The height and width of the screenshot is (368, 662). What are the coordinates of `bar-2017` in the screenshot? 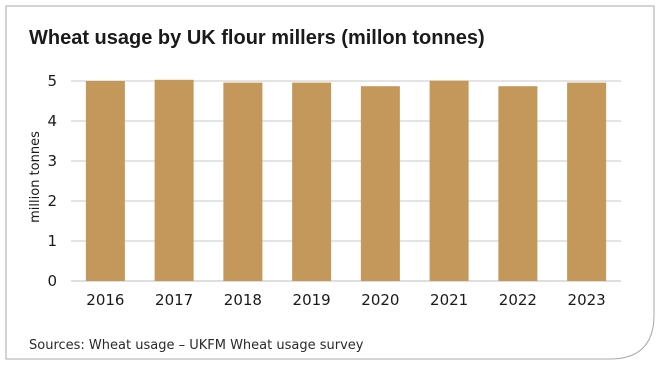 It's located at (174, 180).